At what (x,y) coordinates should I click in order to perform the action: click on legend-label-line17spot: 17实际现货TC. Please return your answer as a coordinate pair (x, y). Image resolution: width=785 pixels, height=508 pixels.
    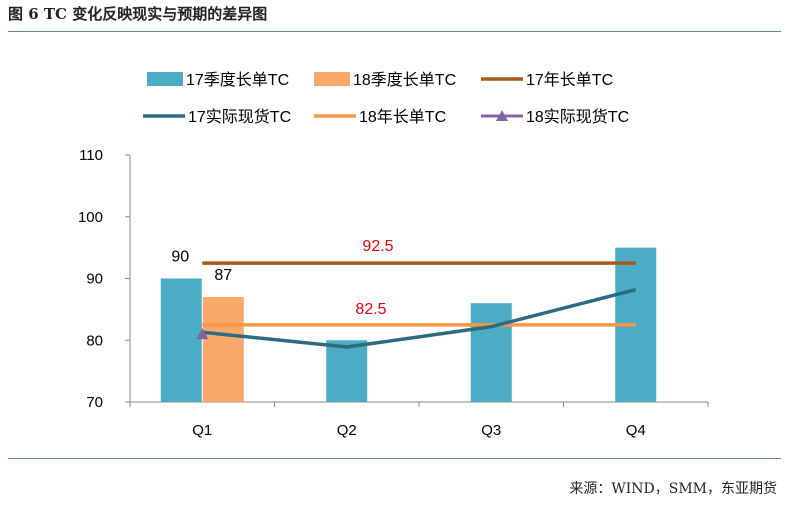
    Looking at the image, I should click on (239, 117).